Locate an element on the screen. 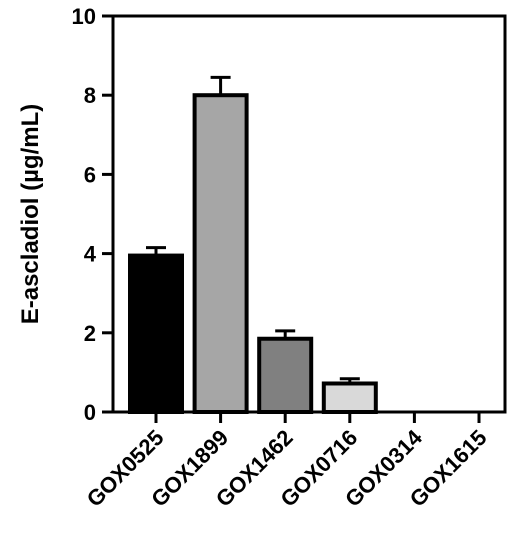 This screenshot has width=515, height=550. bar-GOX1899 is located at coordinates (220, 253).